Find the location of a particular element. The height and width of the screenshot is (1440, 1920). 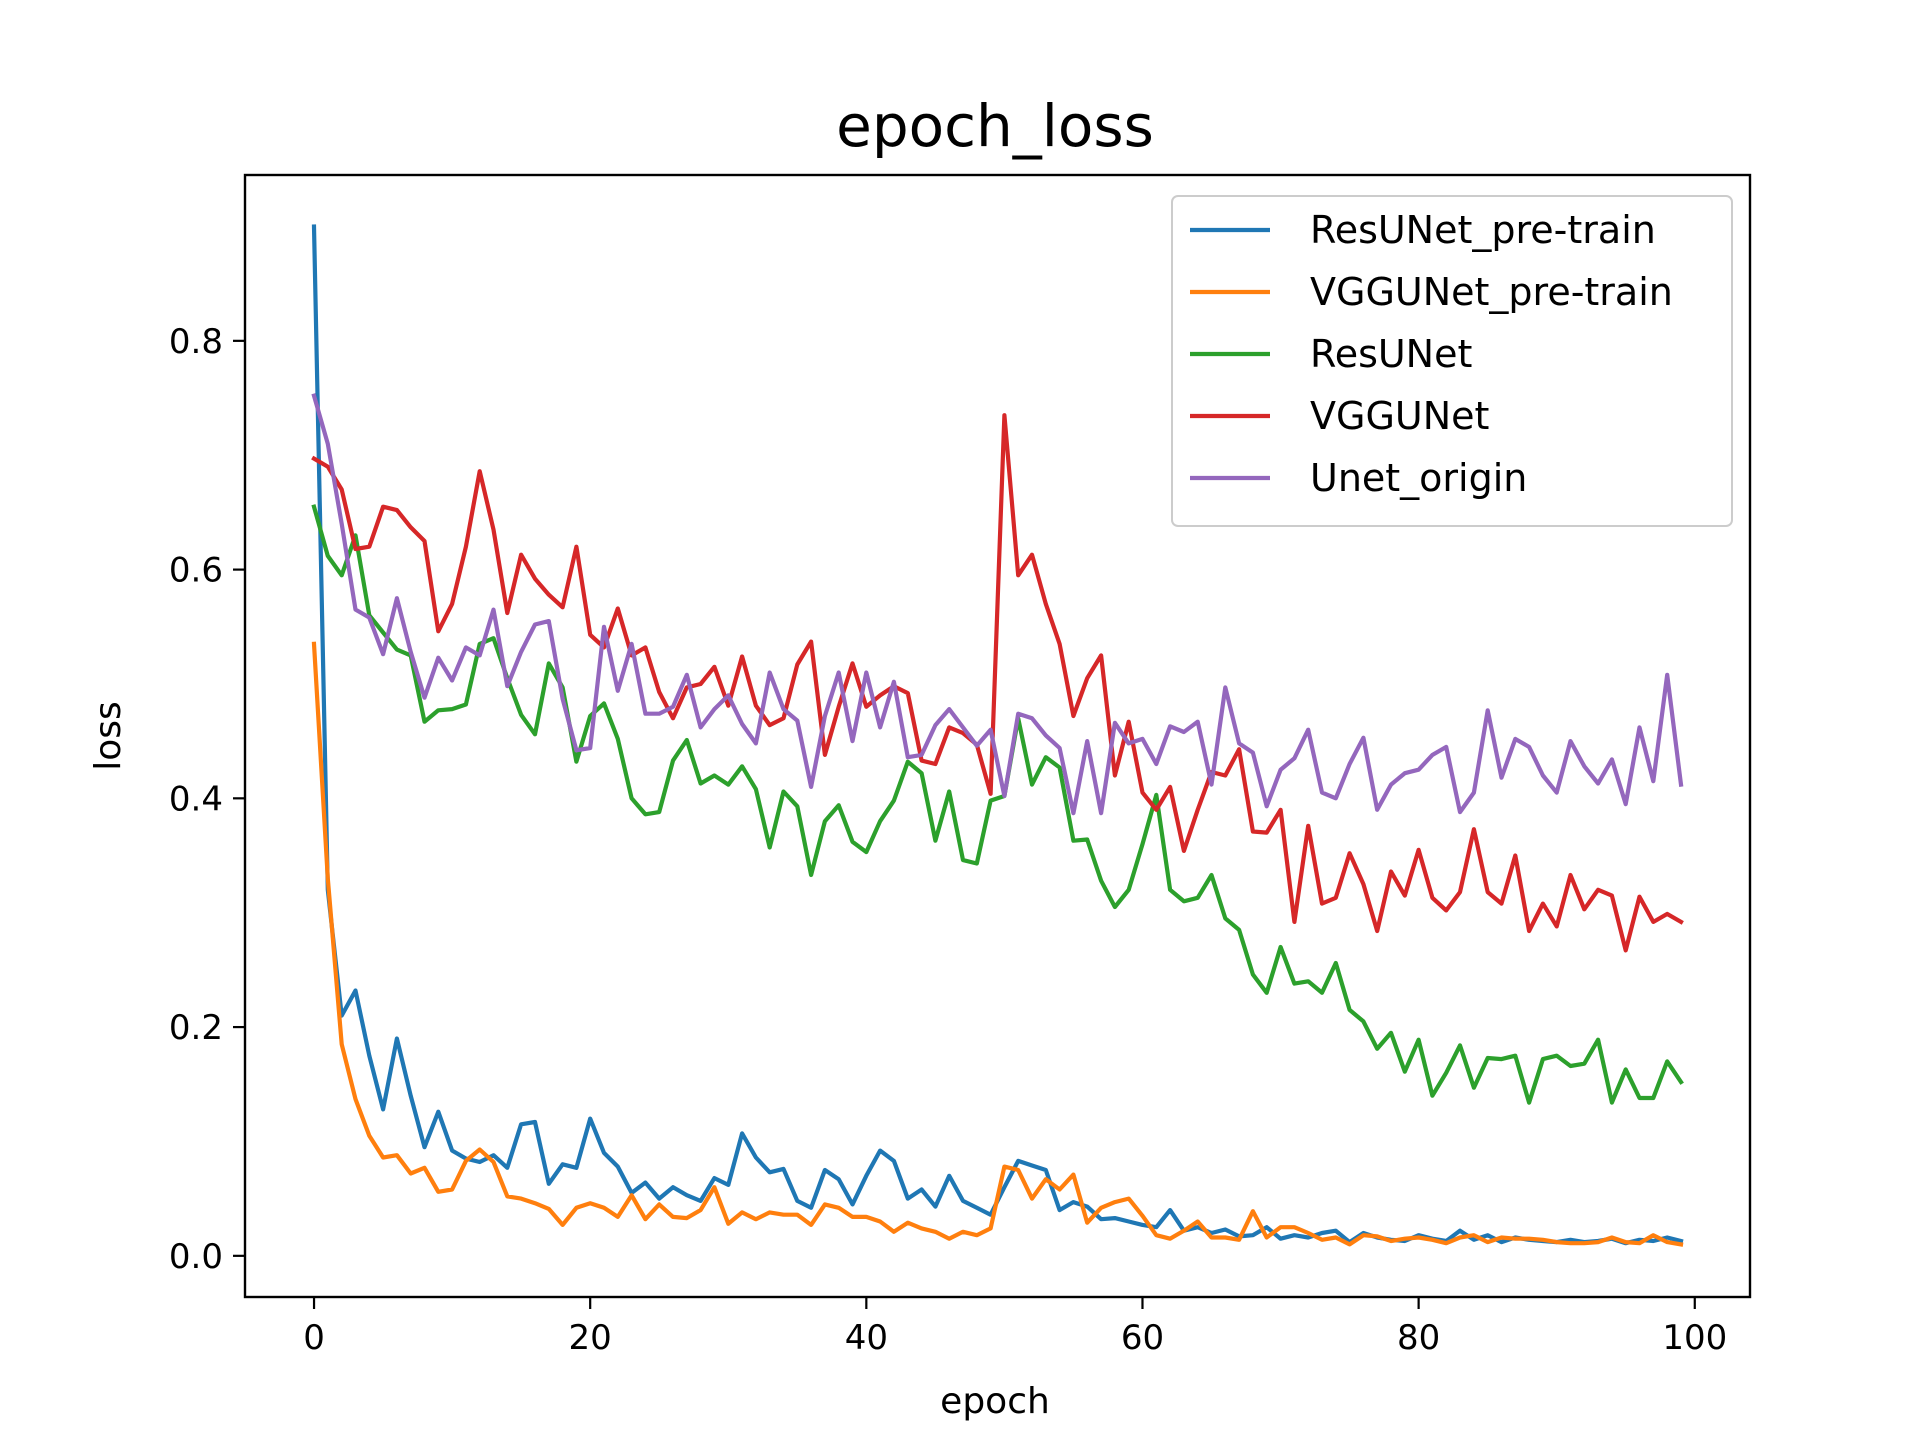

legend-label: VGGUNet_pre-train is located at coordinates (1491, 292).